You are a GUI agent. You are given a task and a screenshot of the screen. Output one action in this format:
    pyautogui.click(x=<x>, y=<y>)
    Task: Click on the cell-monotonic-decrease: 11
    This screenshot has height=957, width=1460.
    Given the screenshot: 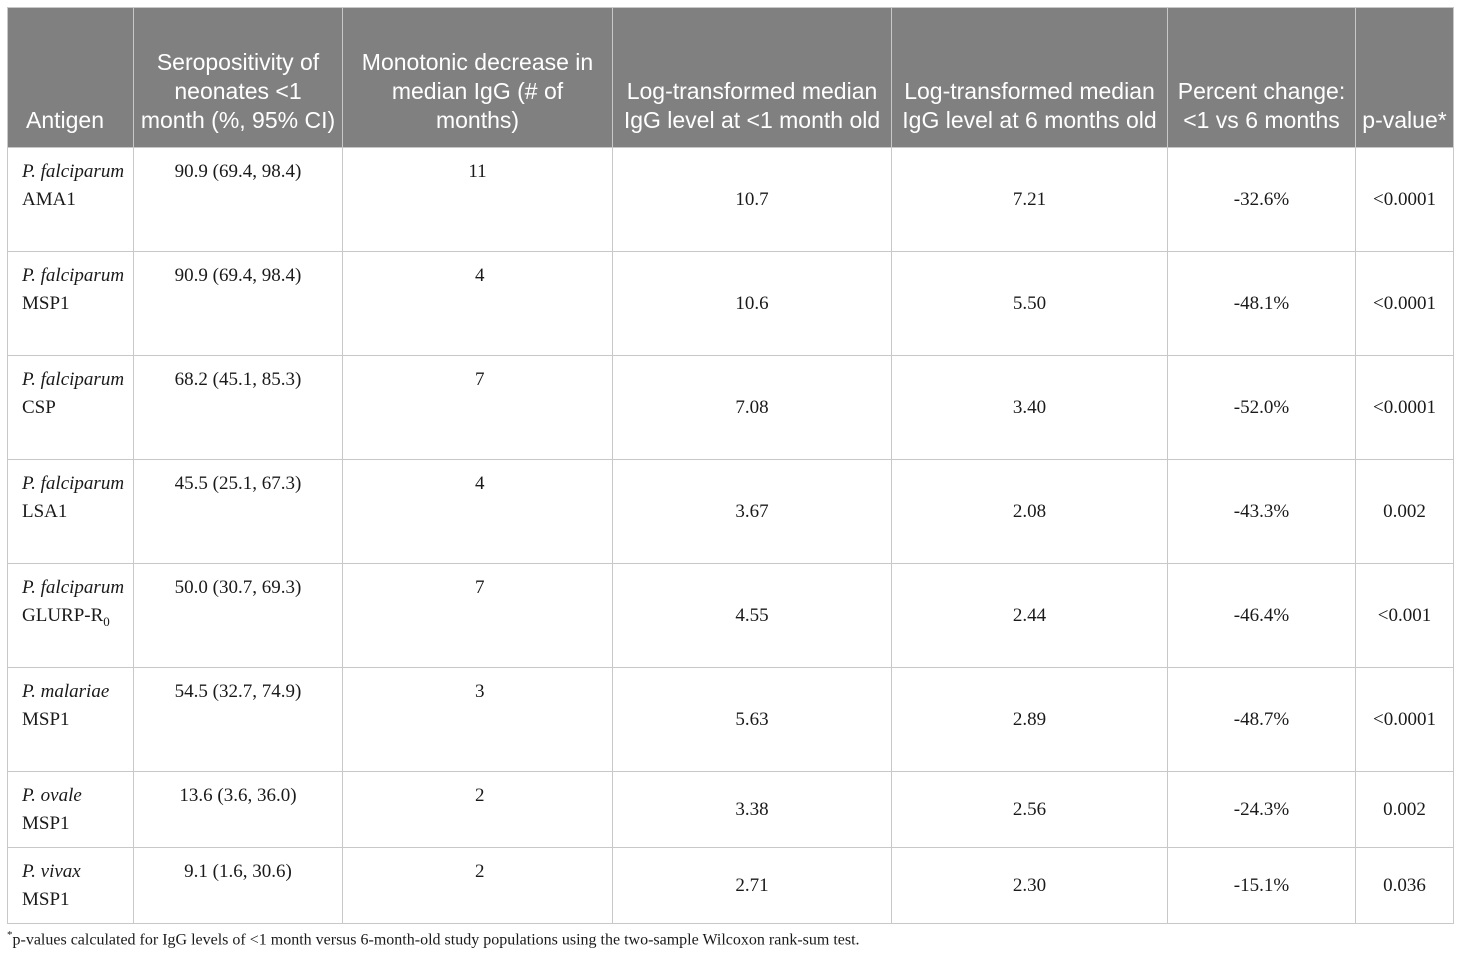 What is the action you would take?
    pyautogui.click(x=477, y=199)
    